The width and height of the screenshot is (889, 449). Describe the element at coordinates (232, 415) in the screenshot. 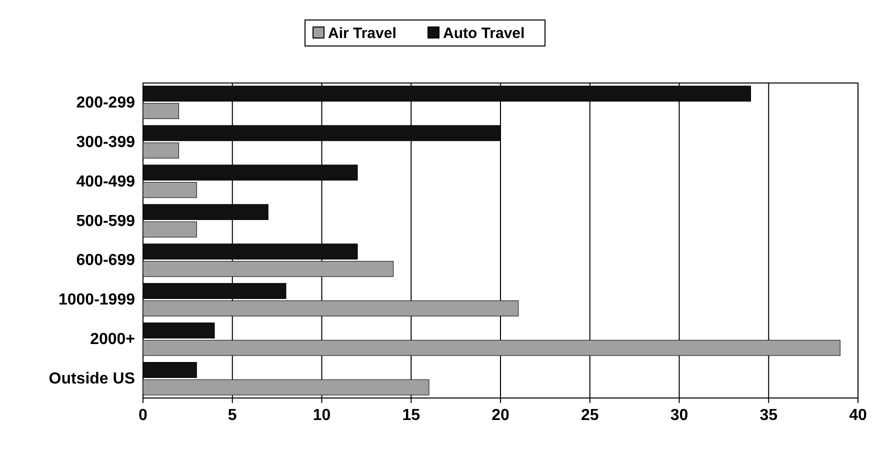

I see `x-tick-label: 5` at that location.